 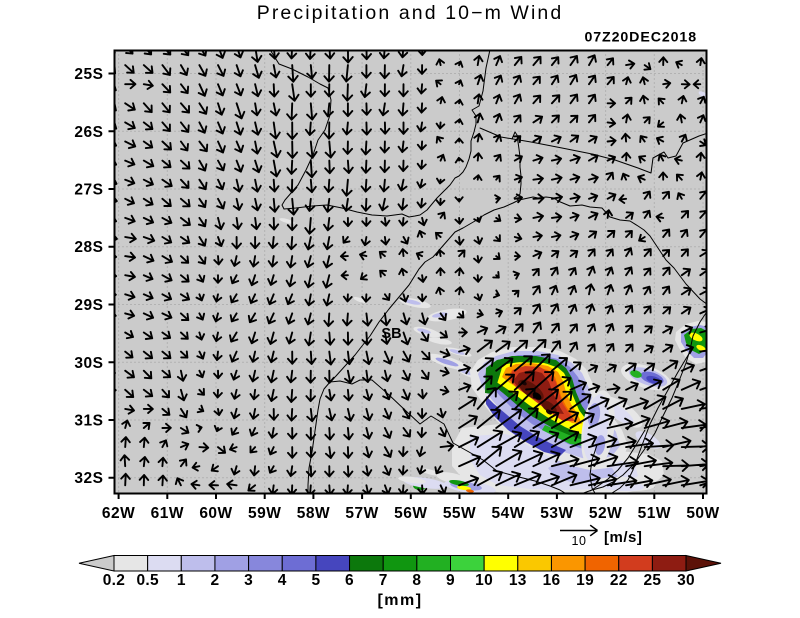 What do you see at coordinates (88, 132) in the screenshot?
I see `svg-text: 26S` at bounding box center [88, 132].